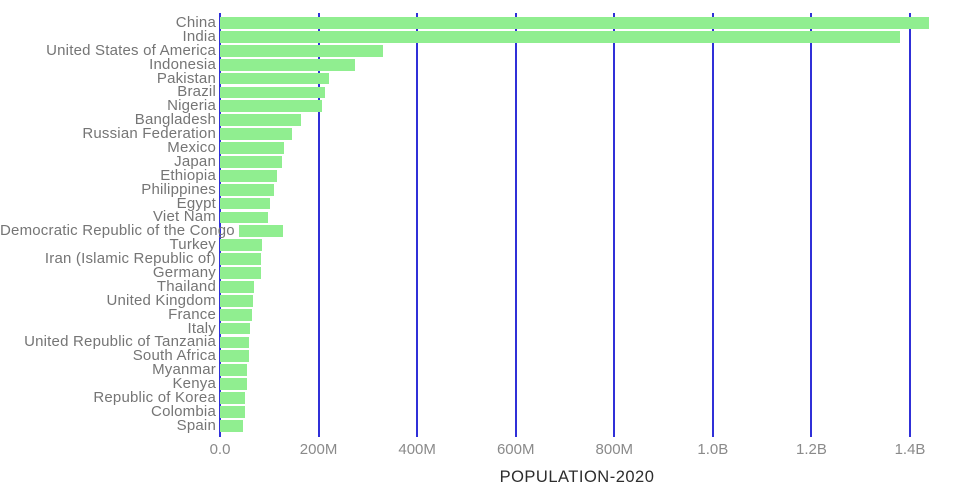 This screenshot has height=500, width=960. I want to click on bar-row: Iran (Islamic Republic of), so click(480, 259).